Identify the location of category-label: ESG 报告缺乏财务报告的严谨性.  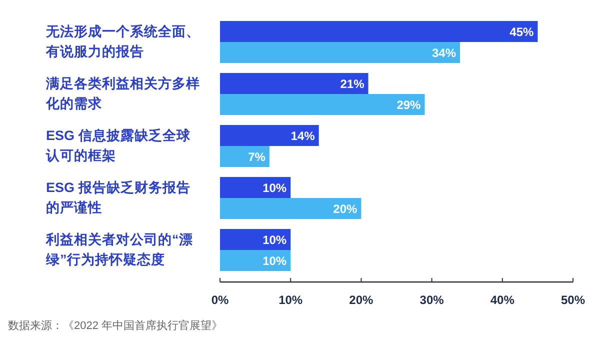
(119, 198).